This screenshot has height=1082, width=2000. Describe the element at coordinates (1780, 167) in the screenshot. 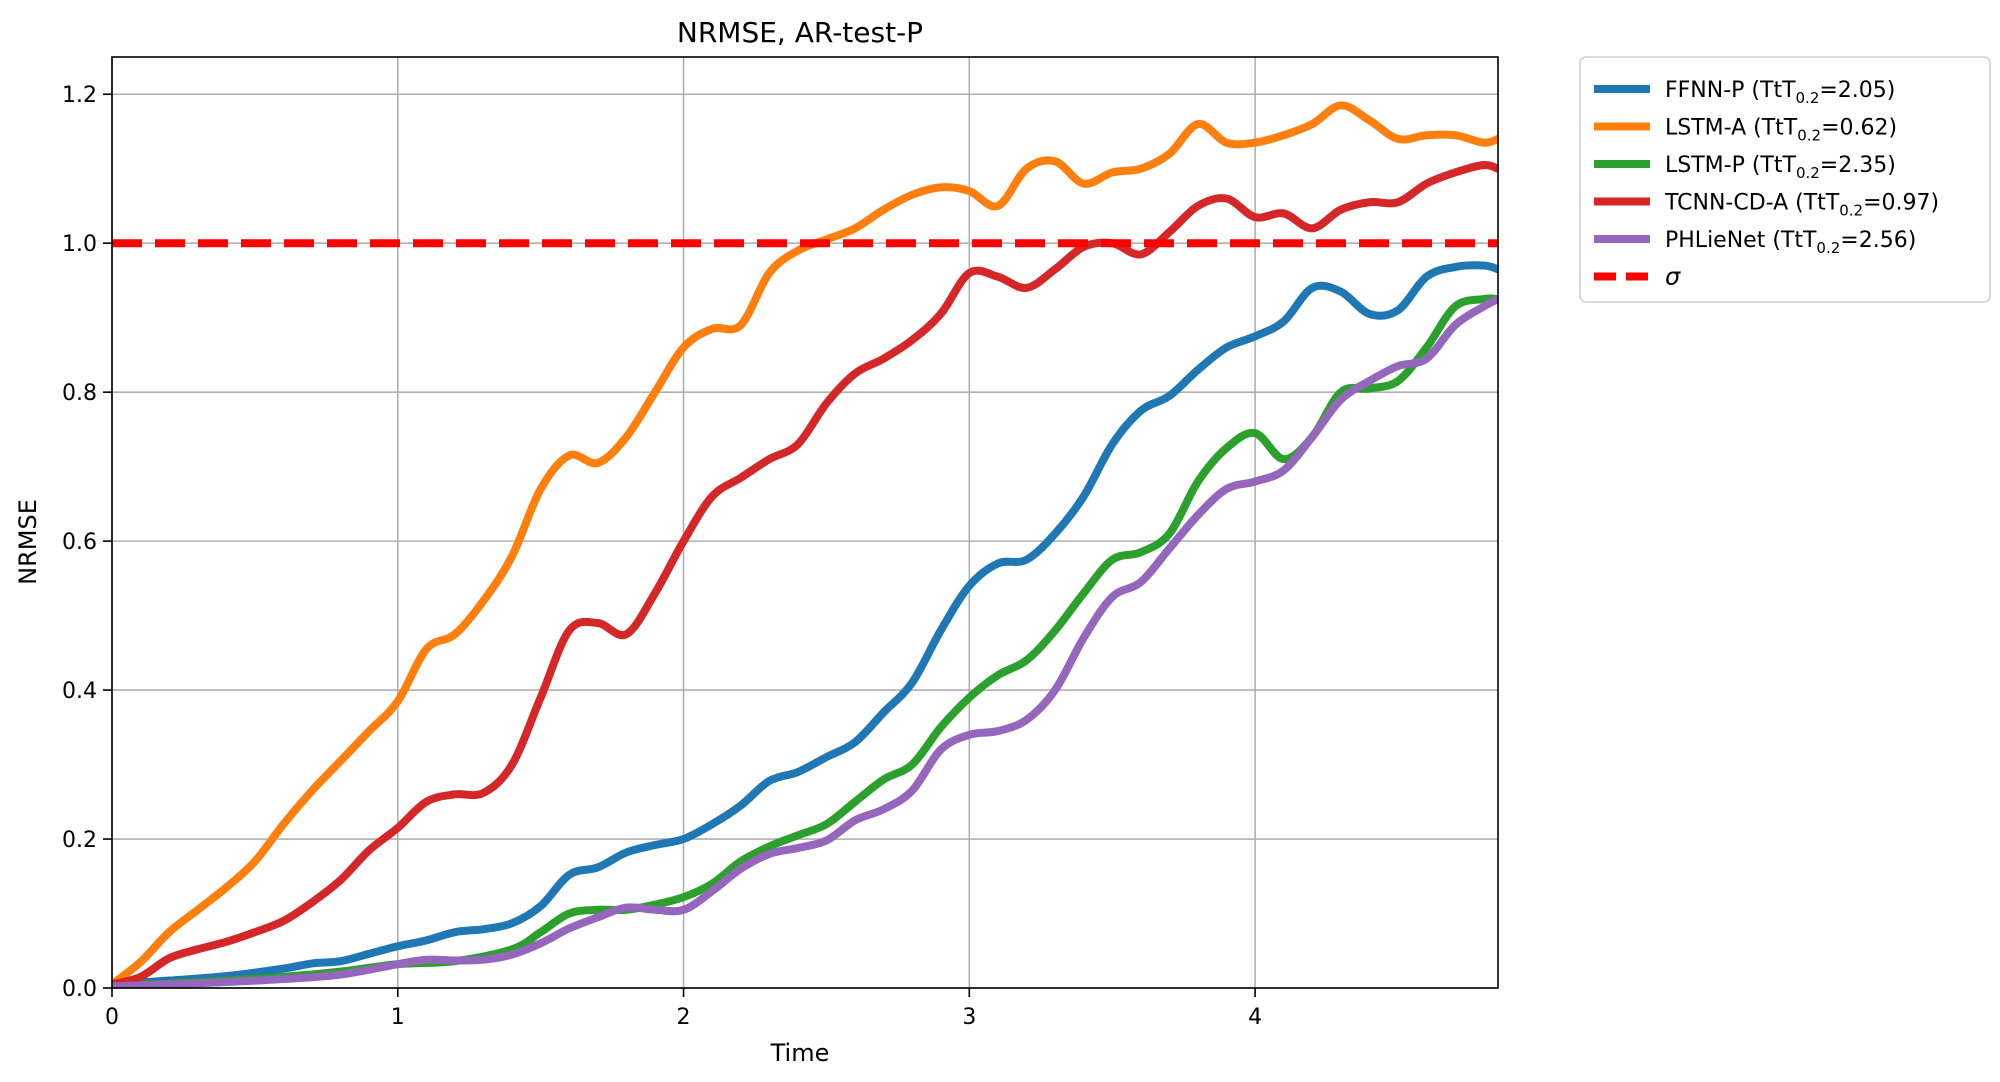

I see `legend-label: LSTM-P (TtT0.2=2.35)` at that location.